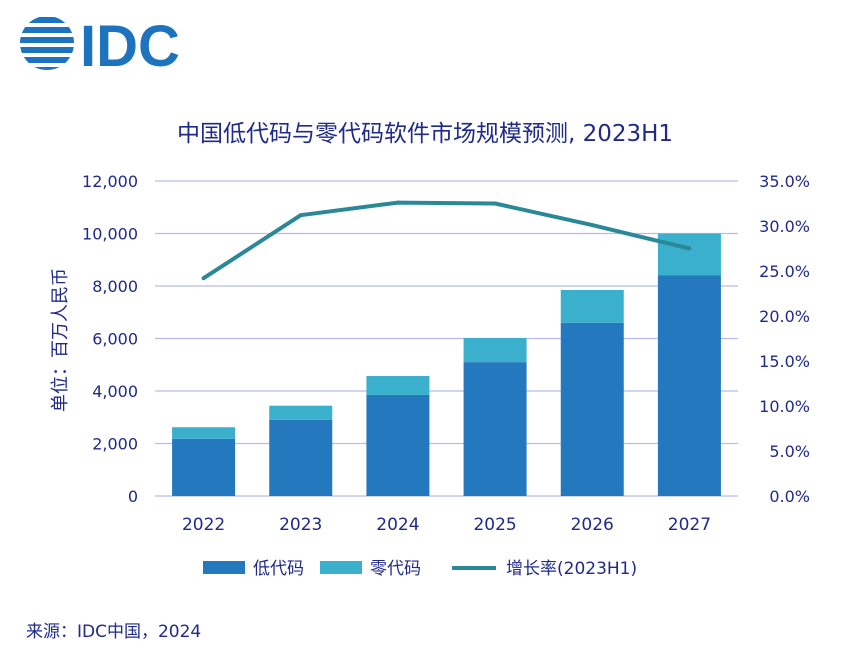 Image resolution: width=841 pixels, height=648 pixels. Describe the element at coordinates (130, 44) in the screenshot. I see `logo-text: IDC` at that location.